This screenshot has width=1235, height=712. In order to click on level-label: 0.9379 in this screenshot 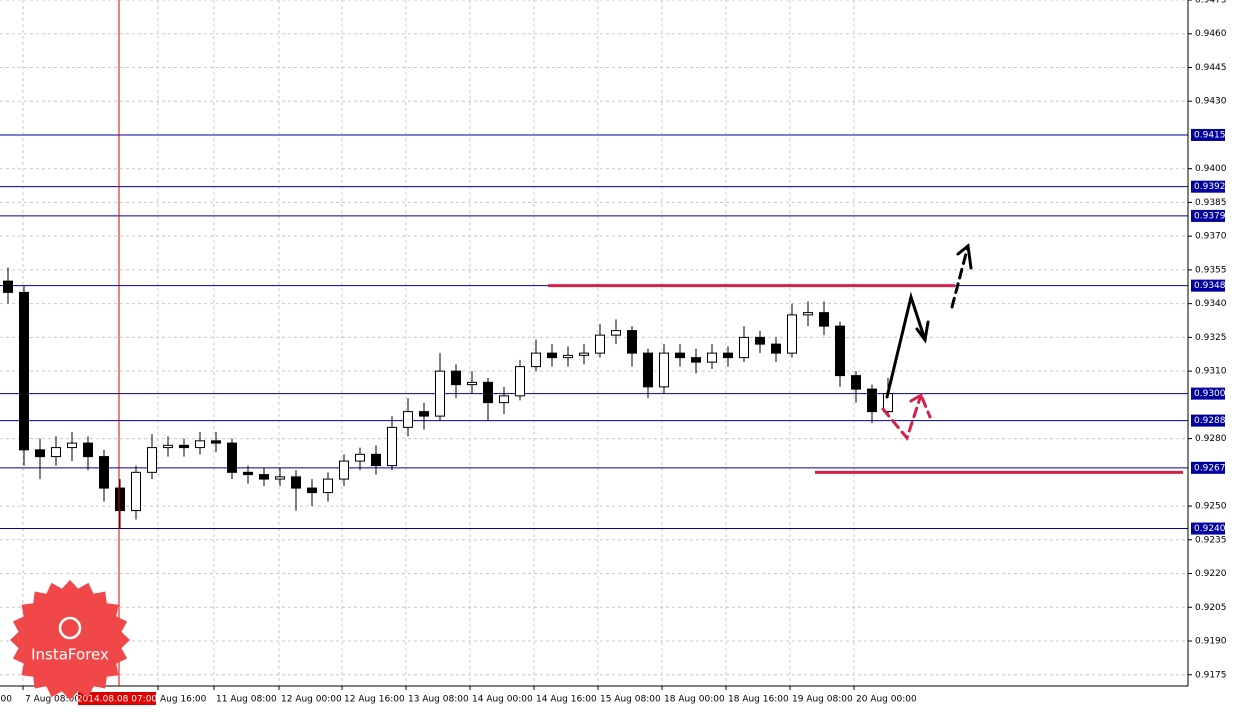, I will do `click(1210, 216)`.